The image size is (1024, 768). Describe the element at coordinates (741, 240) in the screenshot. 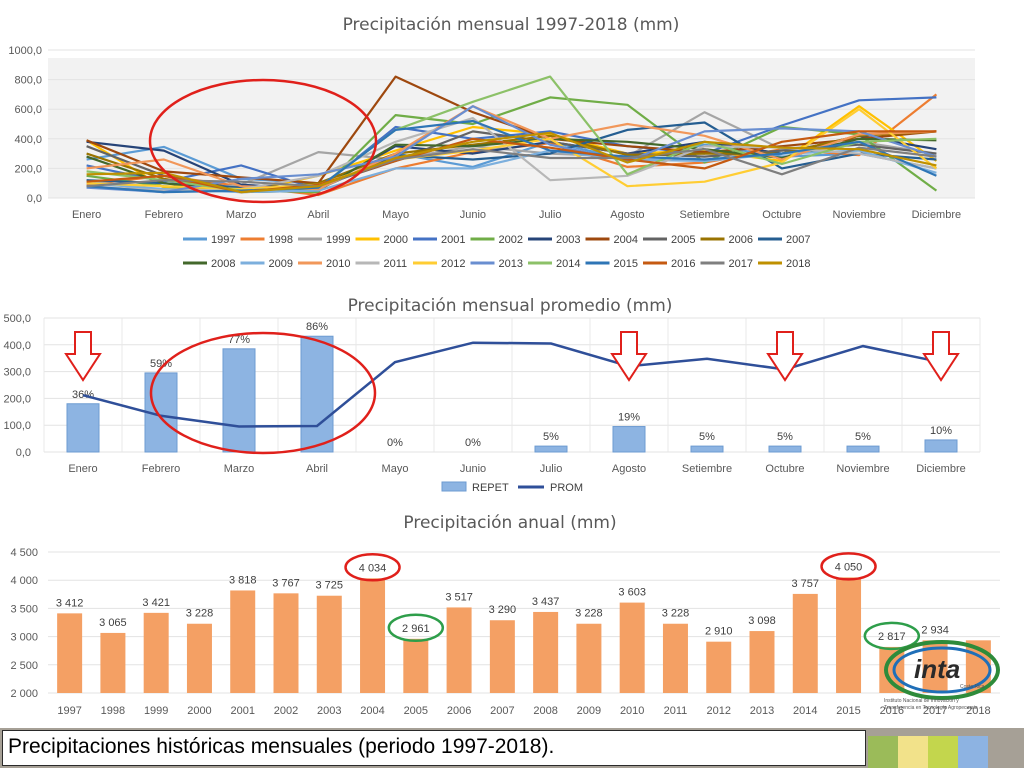

I see `legend-label: 2006` at that location.